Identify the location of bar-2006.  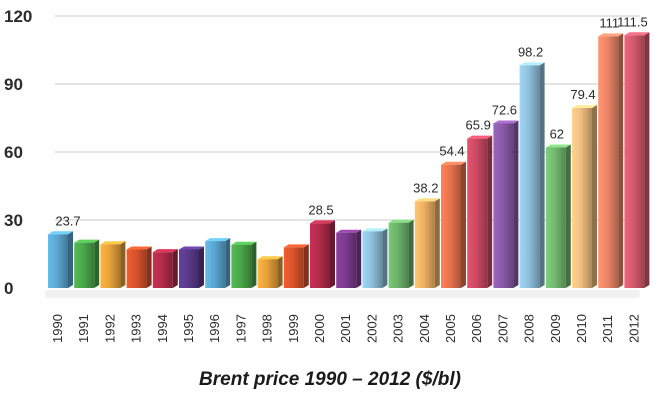
(480, 211).